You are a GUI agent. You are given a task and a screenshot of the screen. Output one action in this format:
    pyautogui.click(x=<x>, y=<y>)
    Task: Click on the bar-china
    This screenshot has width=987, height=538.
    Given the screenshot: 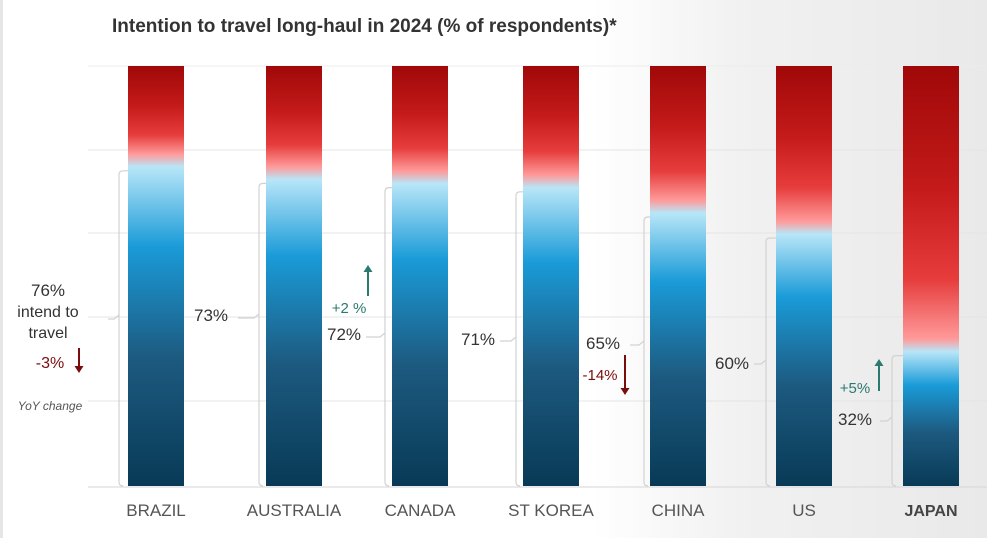 What is the action you would take?
    pyautogui.click(x=678, y=276)
    